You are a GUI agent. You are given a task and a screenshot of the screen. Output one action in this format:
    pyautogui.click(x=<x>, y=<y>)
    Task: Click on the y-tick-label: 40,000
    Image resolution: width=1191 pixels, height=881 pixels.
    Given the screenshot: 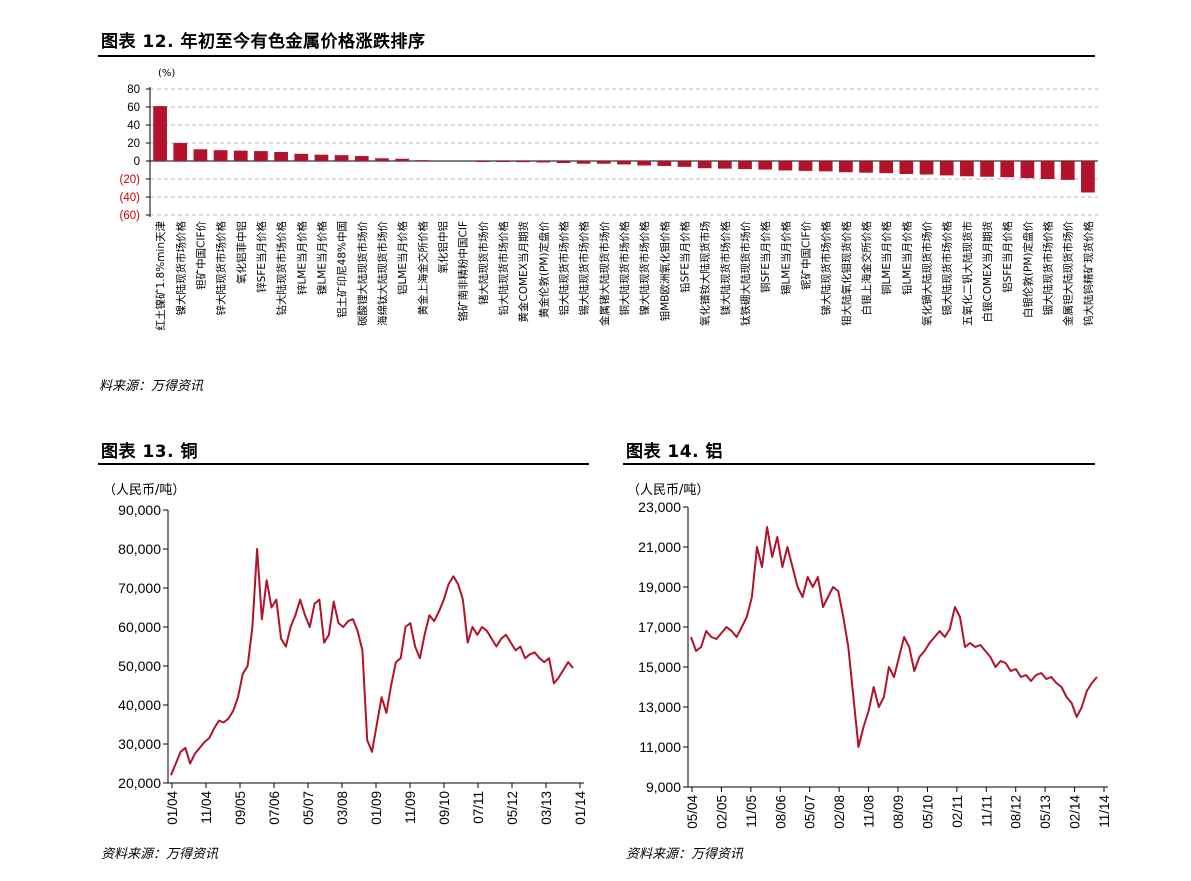 What is the action you would take?
    pyautogui.click(x=139, y=705)
    